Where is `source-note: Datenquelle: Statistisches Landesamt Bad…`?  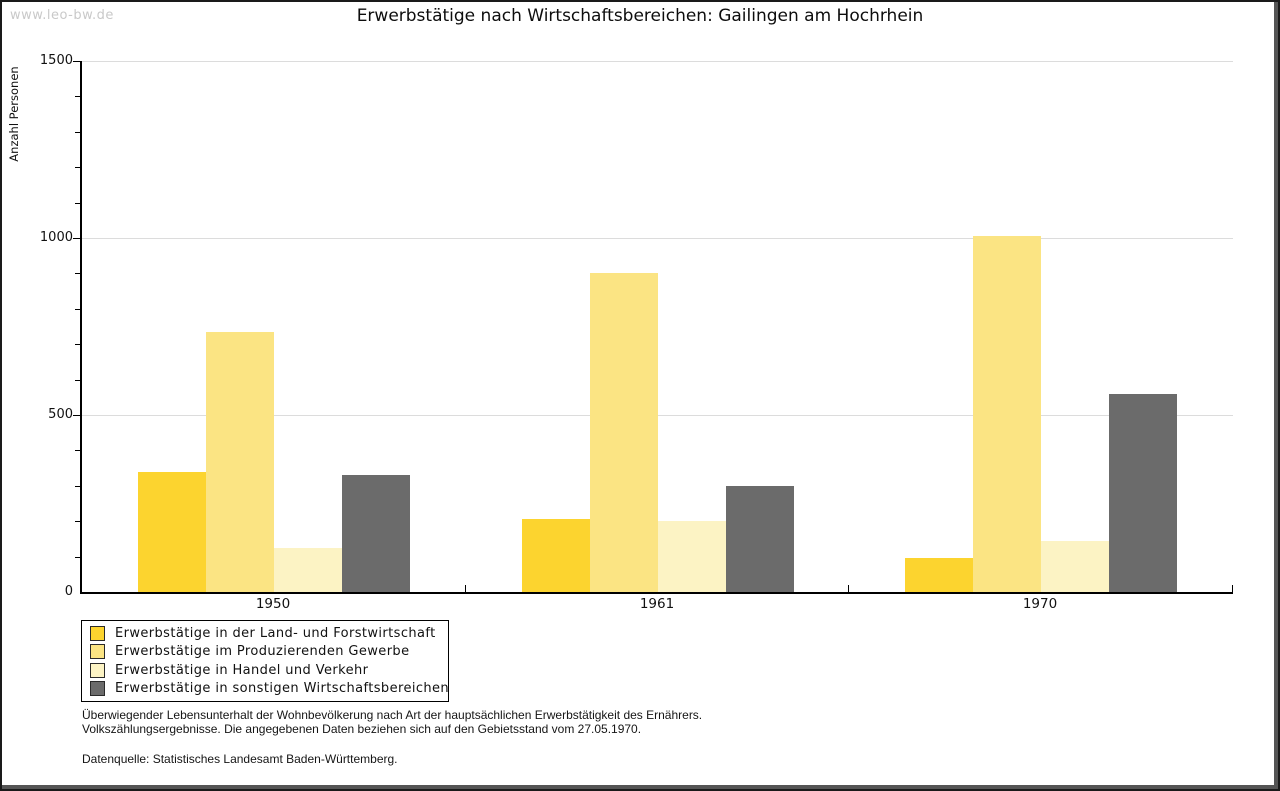
source-note: Datenquelle: Statistisches Landesamt Bad… is located at coordinates (240, 759).